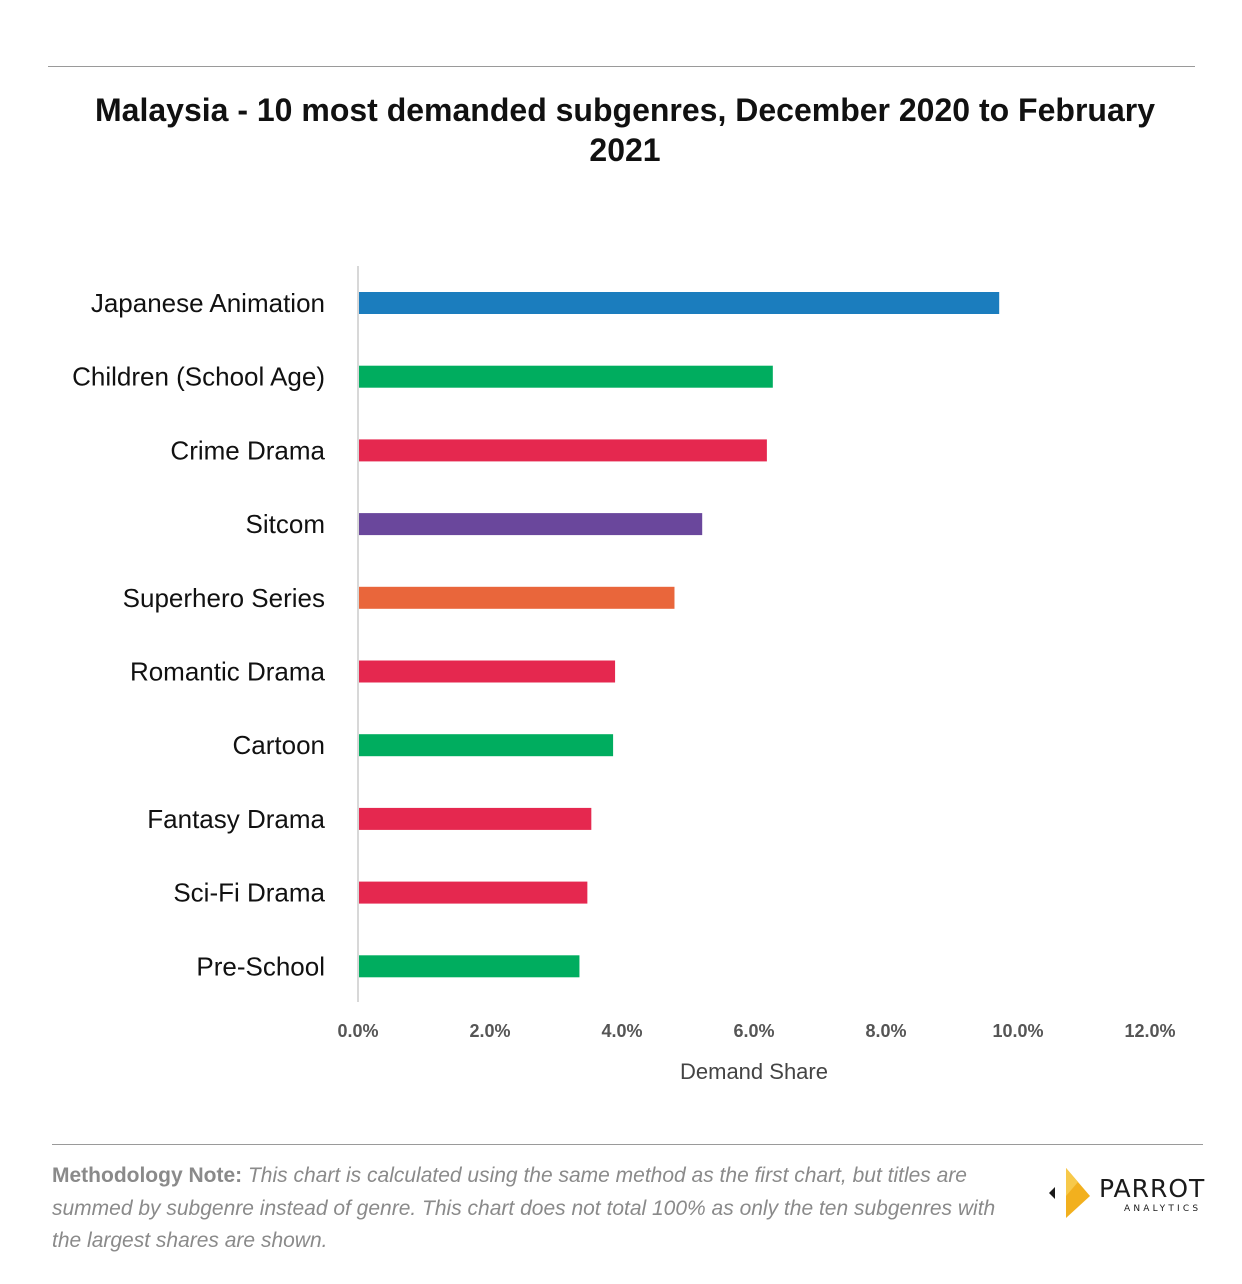  Describe the element at coordinates (621, 1031) in the screenshot. I see `x-tick-label-3: 4.0%` at that location.